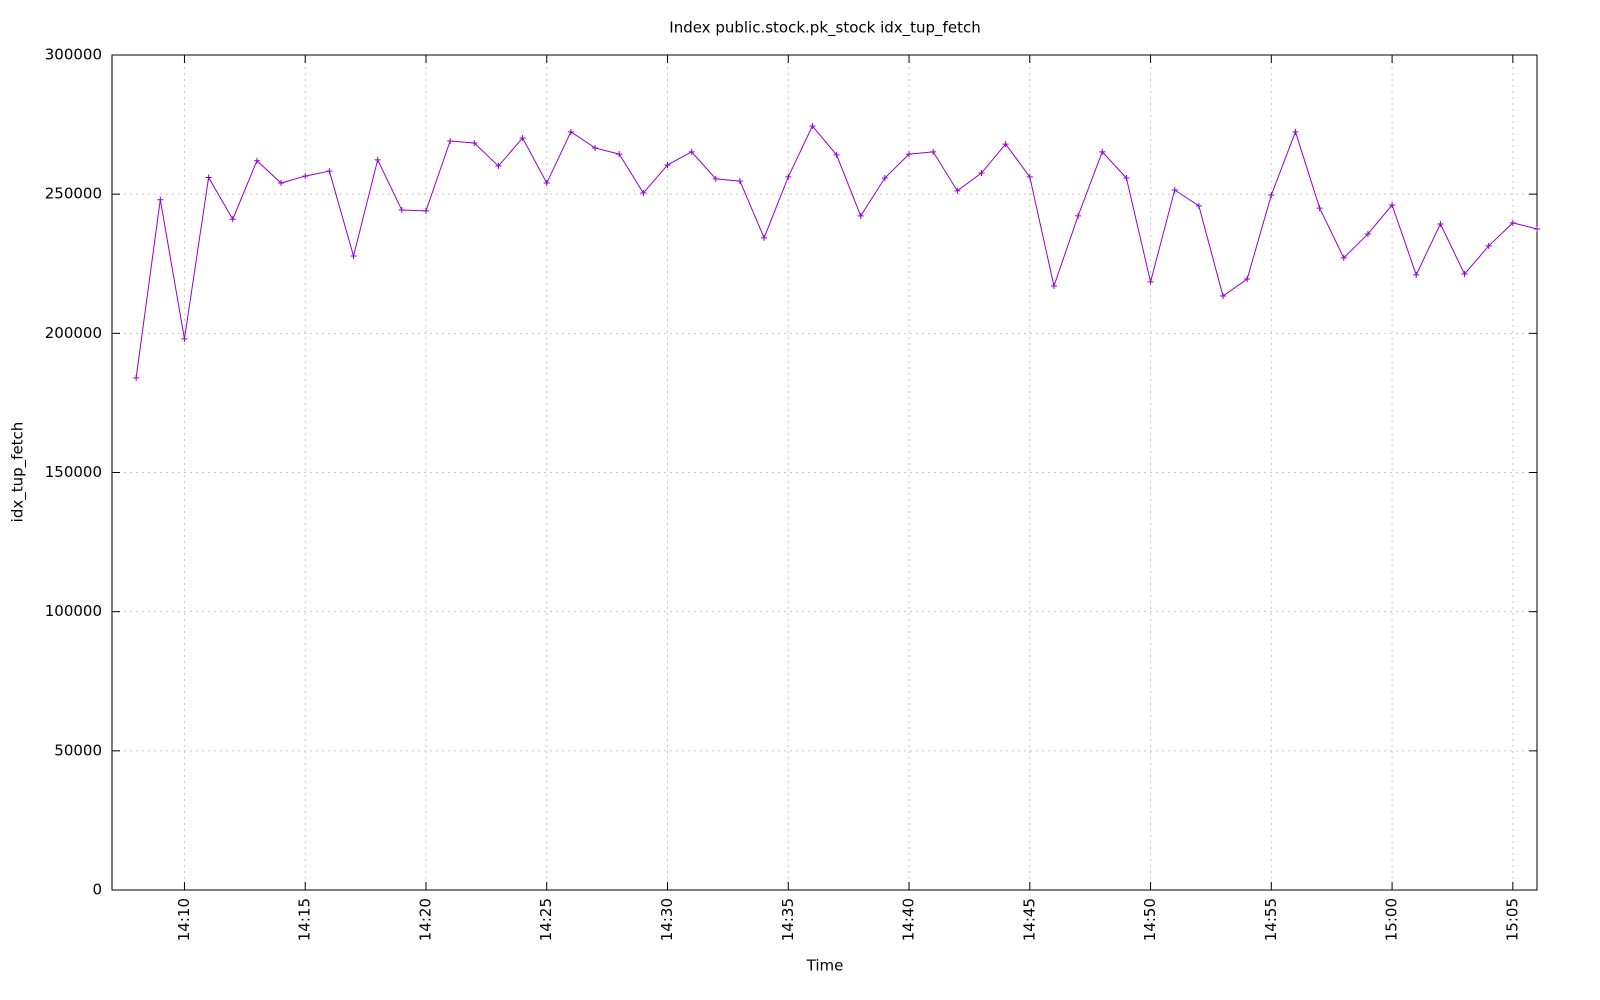  What do you see at coordinates (97, 890) in the screenshot?
I see `y-tick-label: 0` at bounding box center [97, 890].